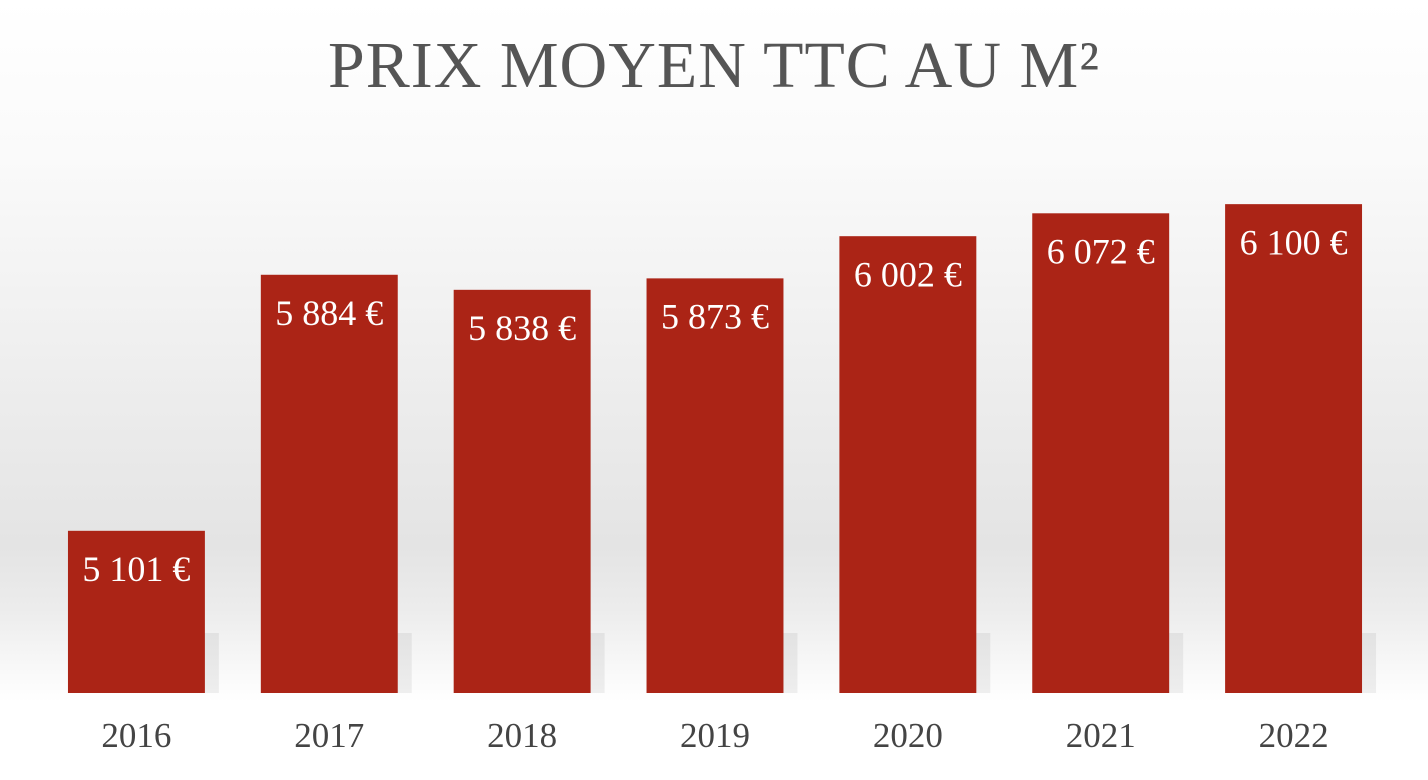 The height and width of the screenshot is (780, 1428). I want to click on x-tick-label: 2020, so click(908, 735).